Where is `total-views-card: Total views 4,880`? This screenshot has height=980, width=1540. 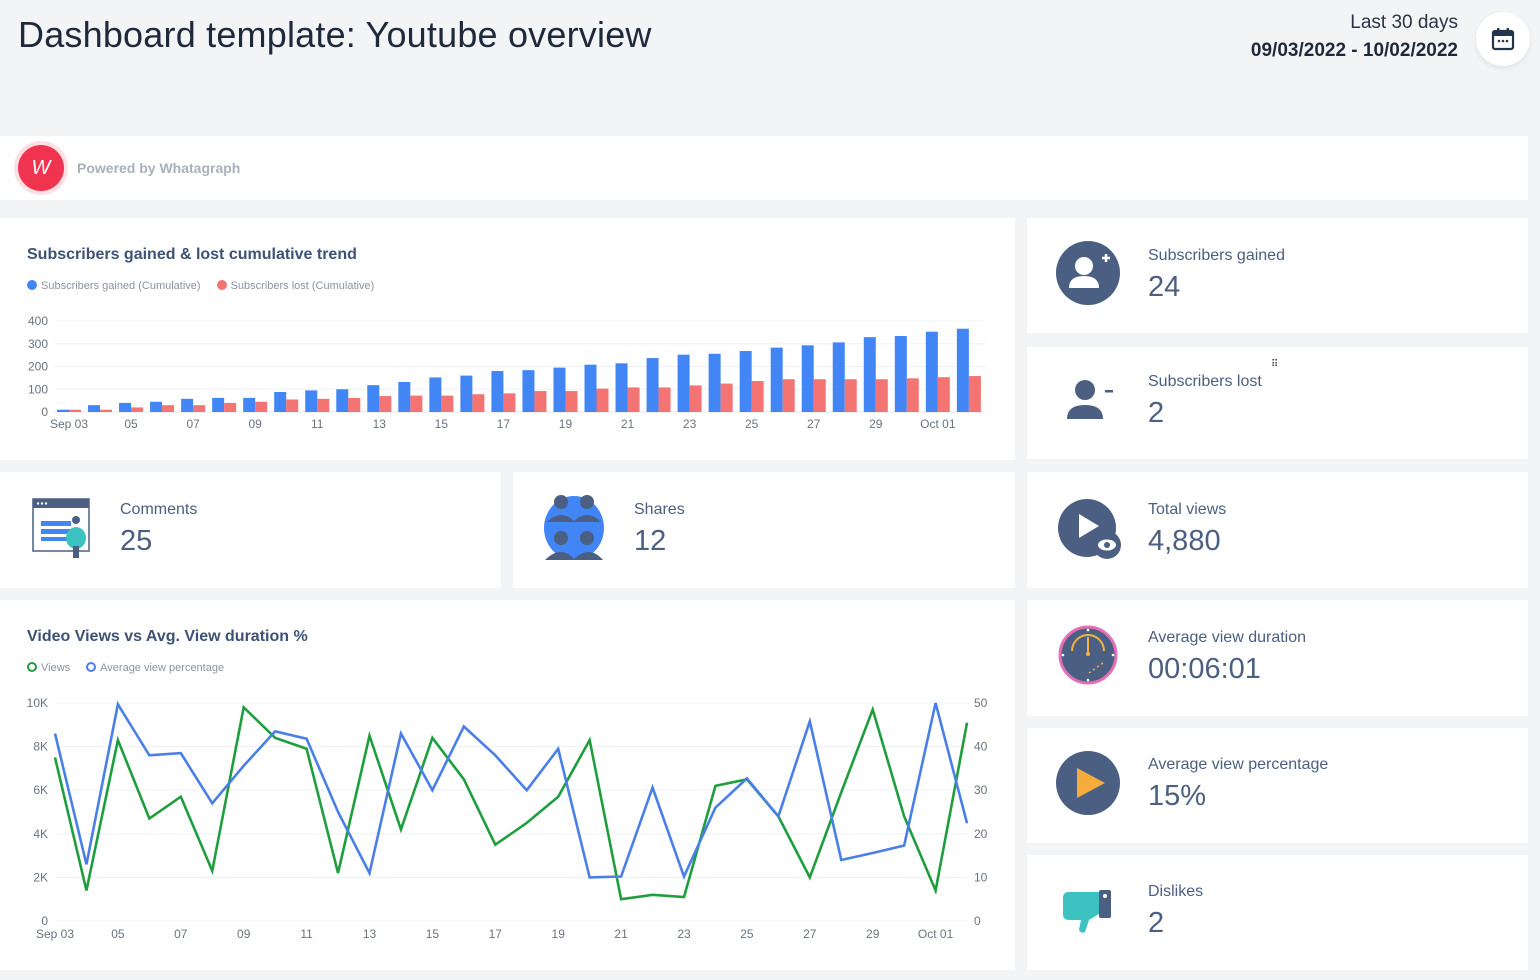
total-views-card: Total views 4,880 is located at coordinates (1277, 530).